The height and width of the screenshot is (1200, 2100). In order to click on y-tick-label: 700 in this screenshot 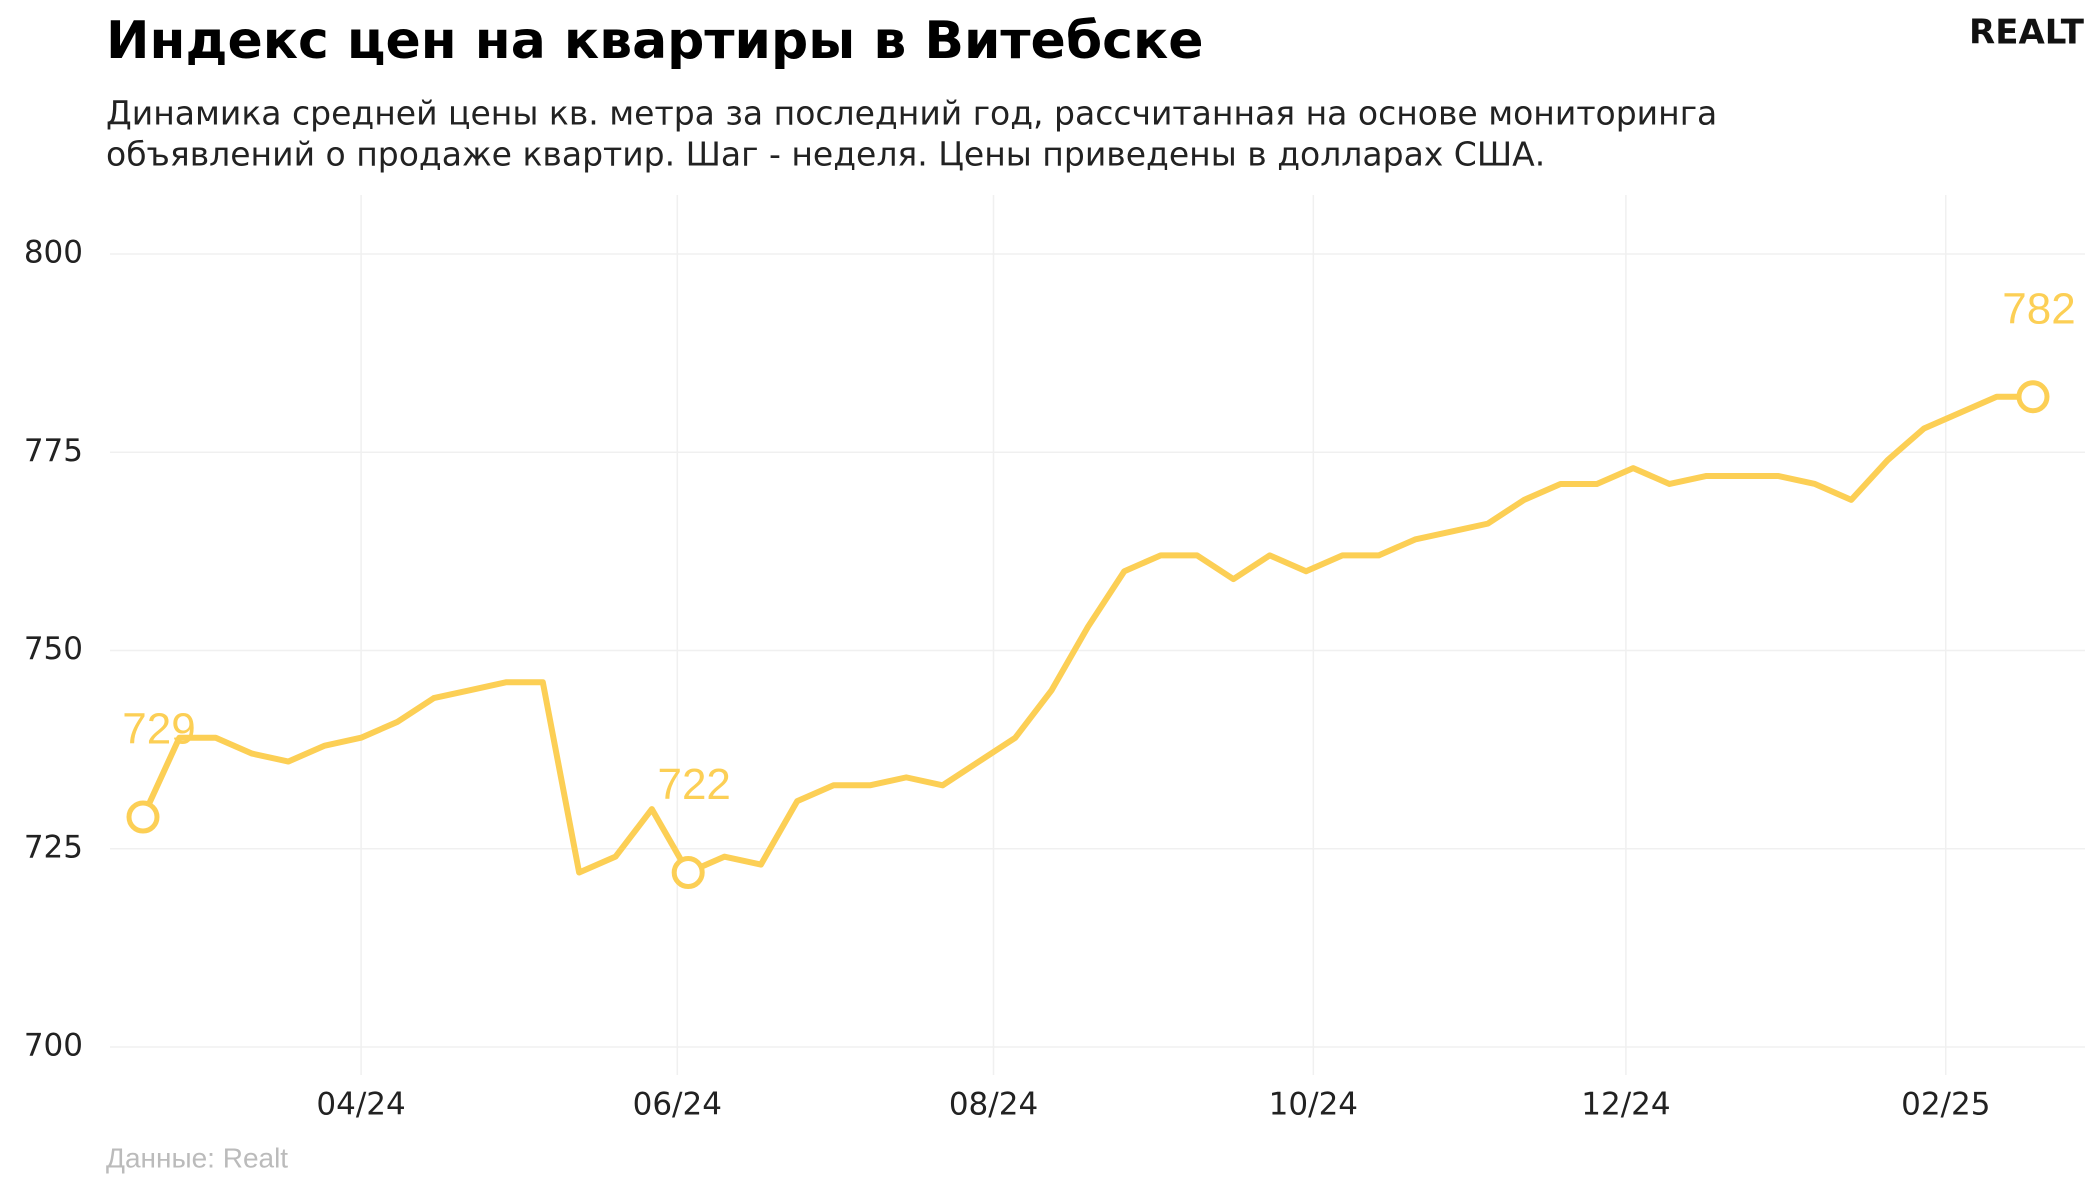, I will do `click(53, 1046)`.